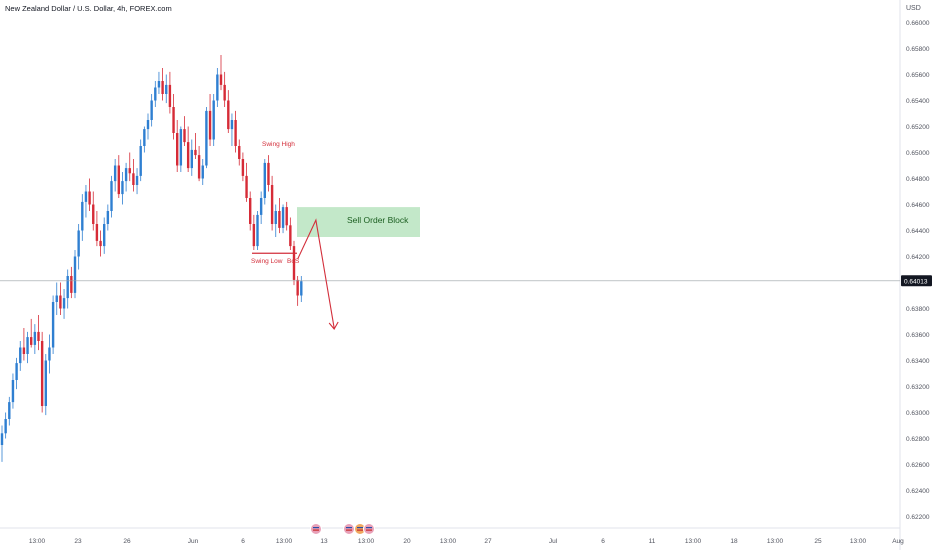  I want to click on order-block-label: Sell Order Block, so click(378, 220).